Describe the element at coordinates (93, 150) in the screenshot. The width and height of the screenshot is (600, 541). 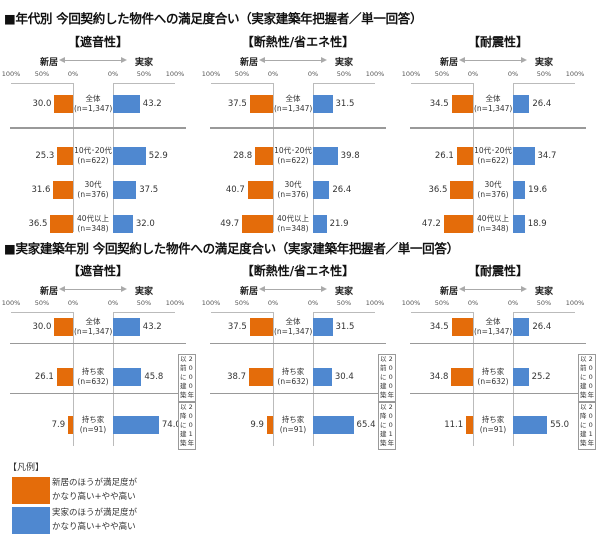
I see `category-name: 10代･20代` at that location.